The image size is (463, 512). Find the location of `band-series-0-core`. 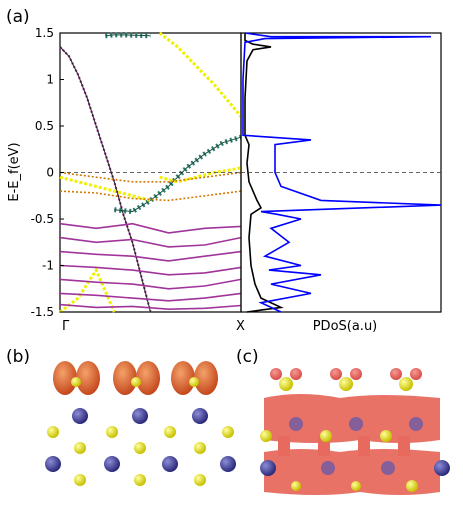

band-series-0-core is located at coordinates (105, 179).